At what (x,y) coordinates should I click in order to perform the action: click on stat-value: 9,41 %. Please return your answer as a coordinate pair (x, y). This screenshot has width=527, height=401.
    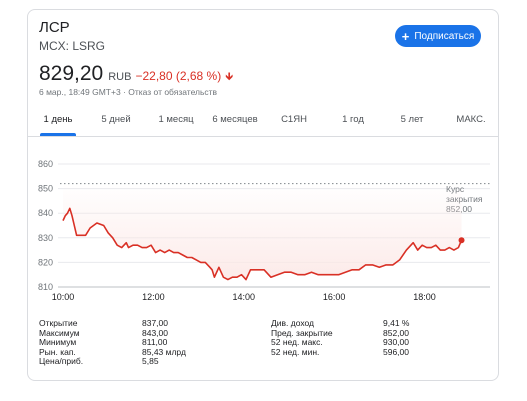
    Looking at the image, I should click on (396, 323).